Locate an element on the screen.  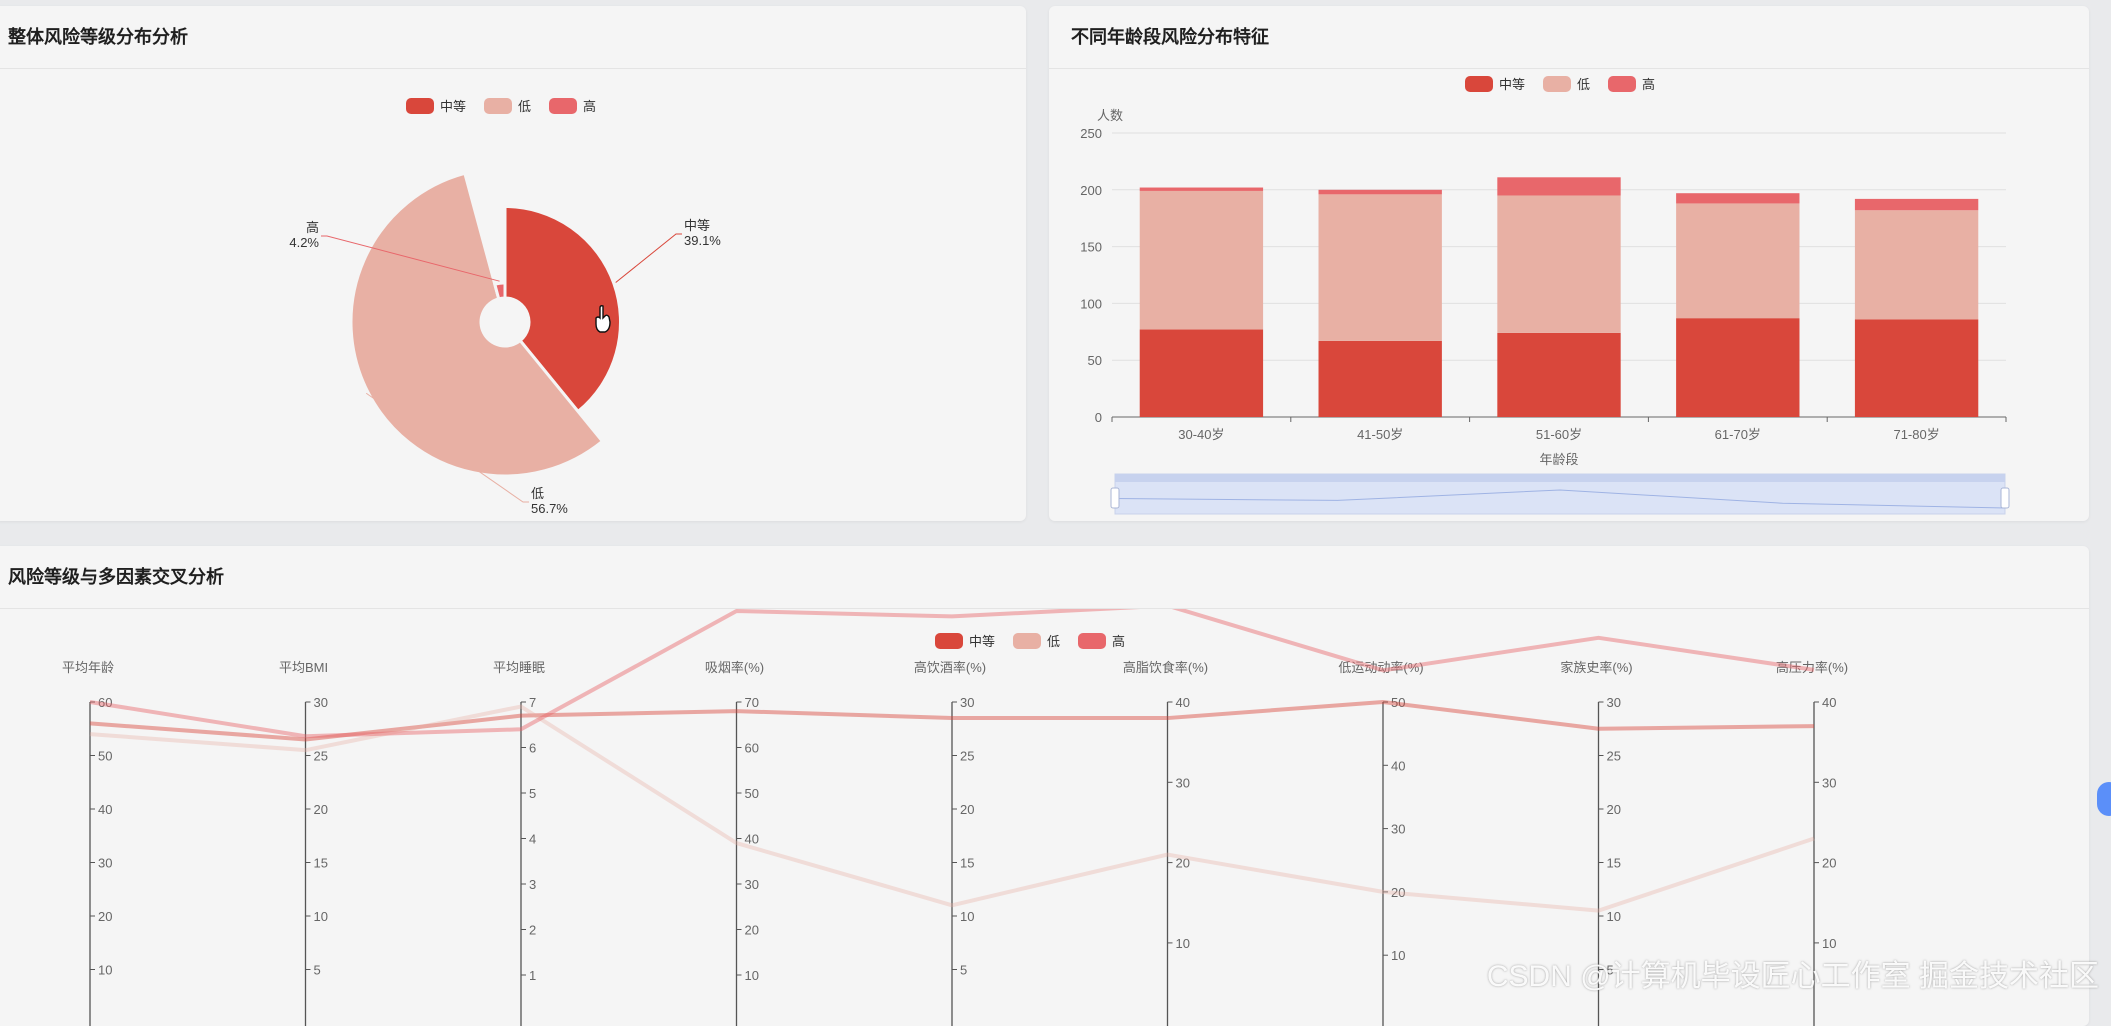
x-tick-label: 71-80岁 is located at coordinates (1916, 434).